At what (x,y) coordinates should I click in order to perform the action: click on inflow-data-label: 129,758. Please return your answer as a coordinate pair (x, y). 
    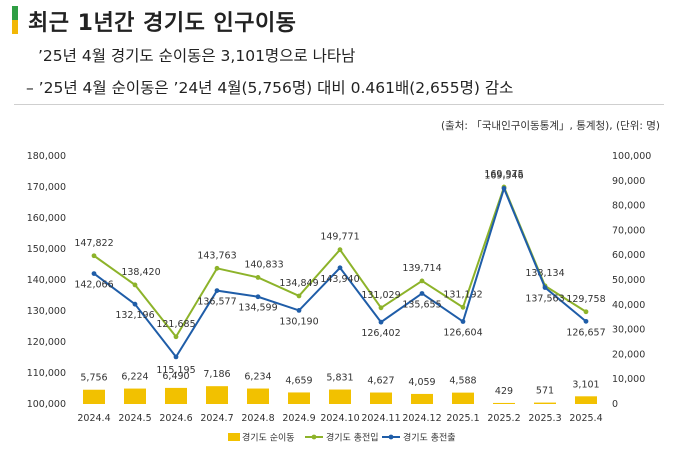
    Looking at the image, I should click on (585, 299).